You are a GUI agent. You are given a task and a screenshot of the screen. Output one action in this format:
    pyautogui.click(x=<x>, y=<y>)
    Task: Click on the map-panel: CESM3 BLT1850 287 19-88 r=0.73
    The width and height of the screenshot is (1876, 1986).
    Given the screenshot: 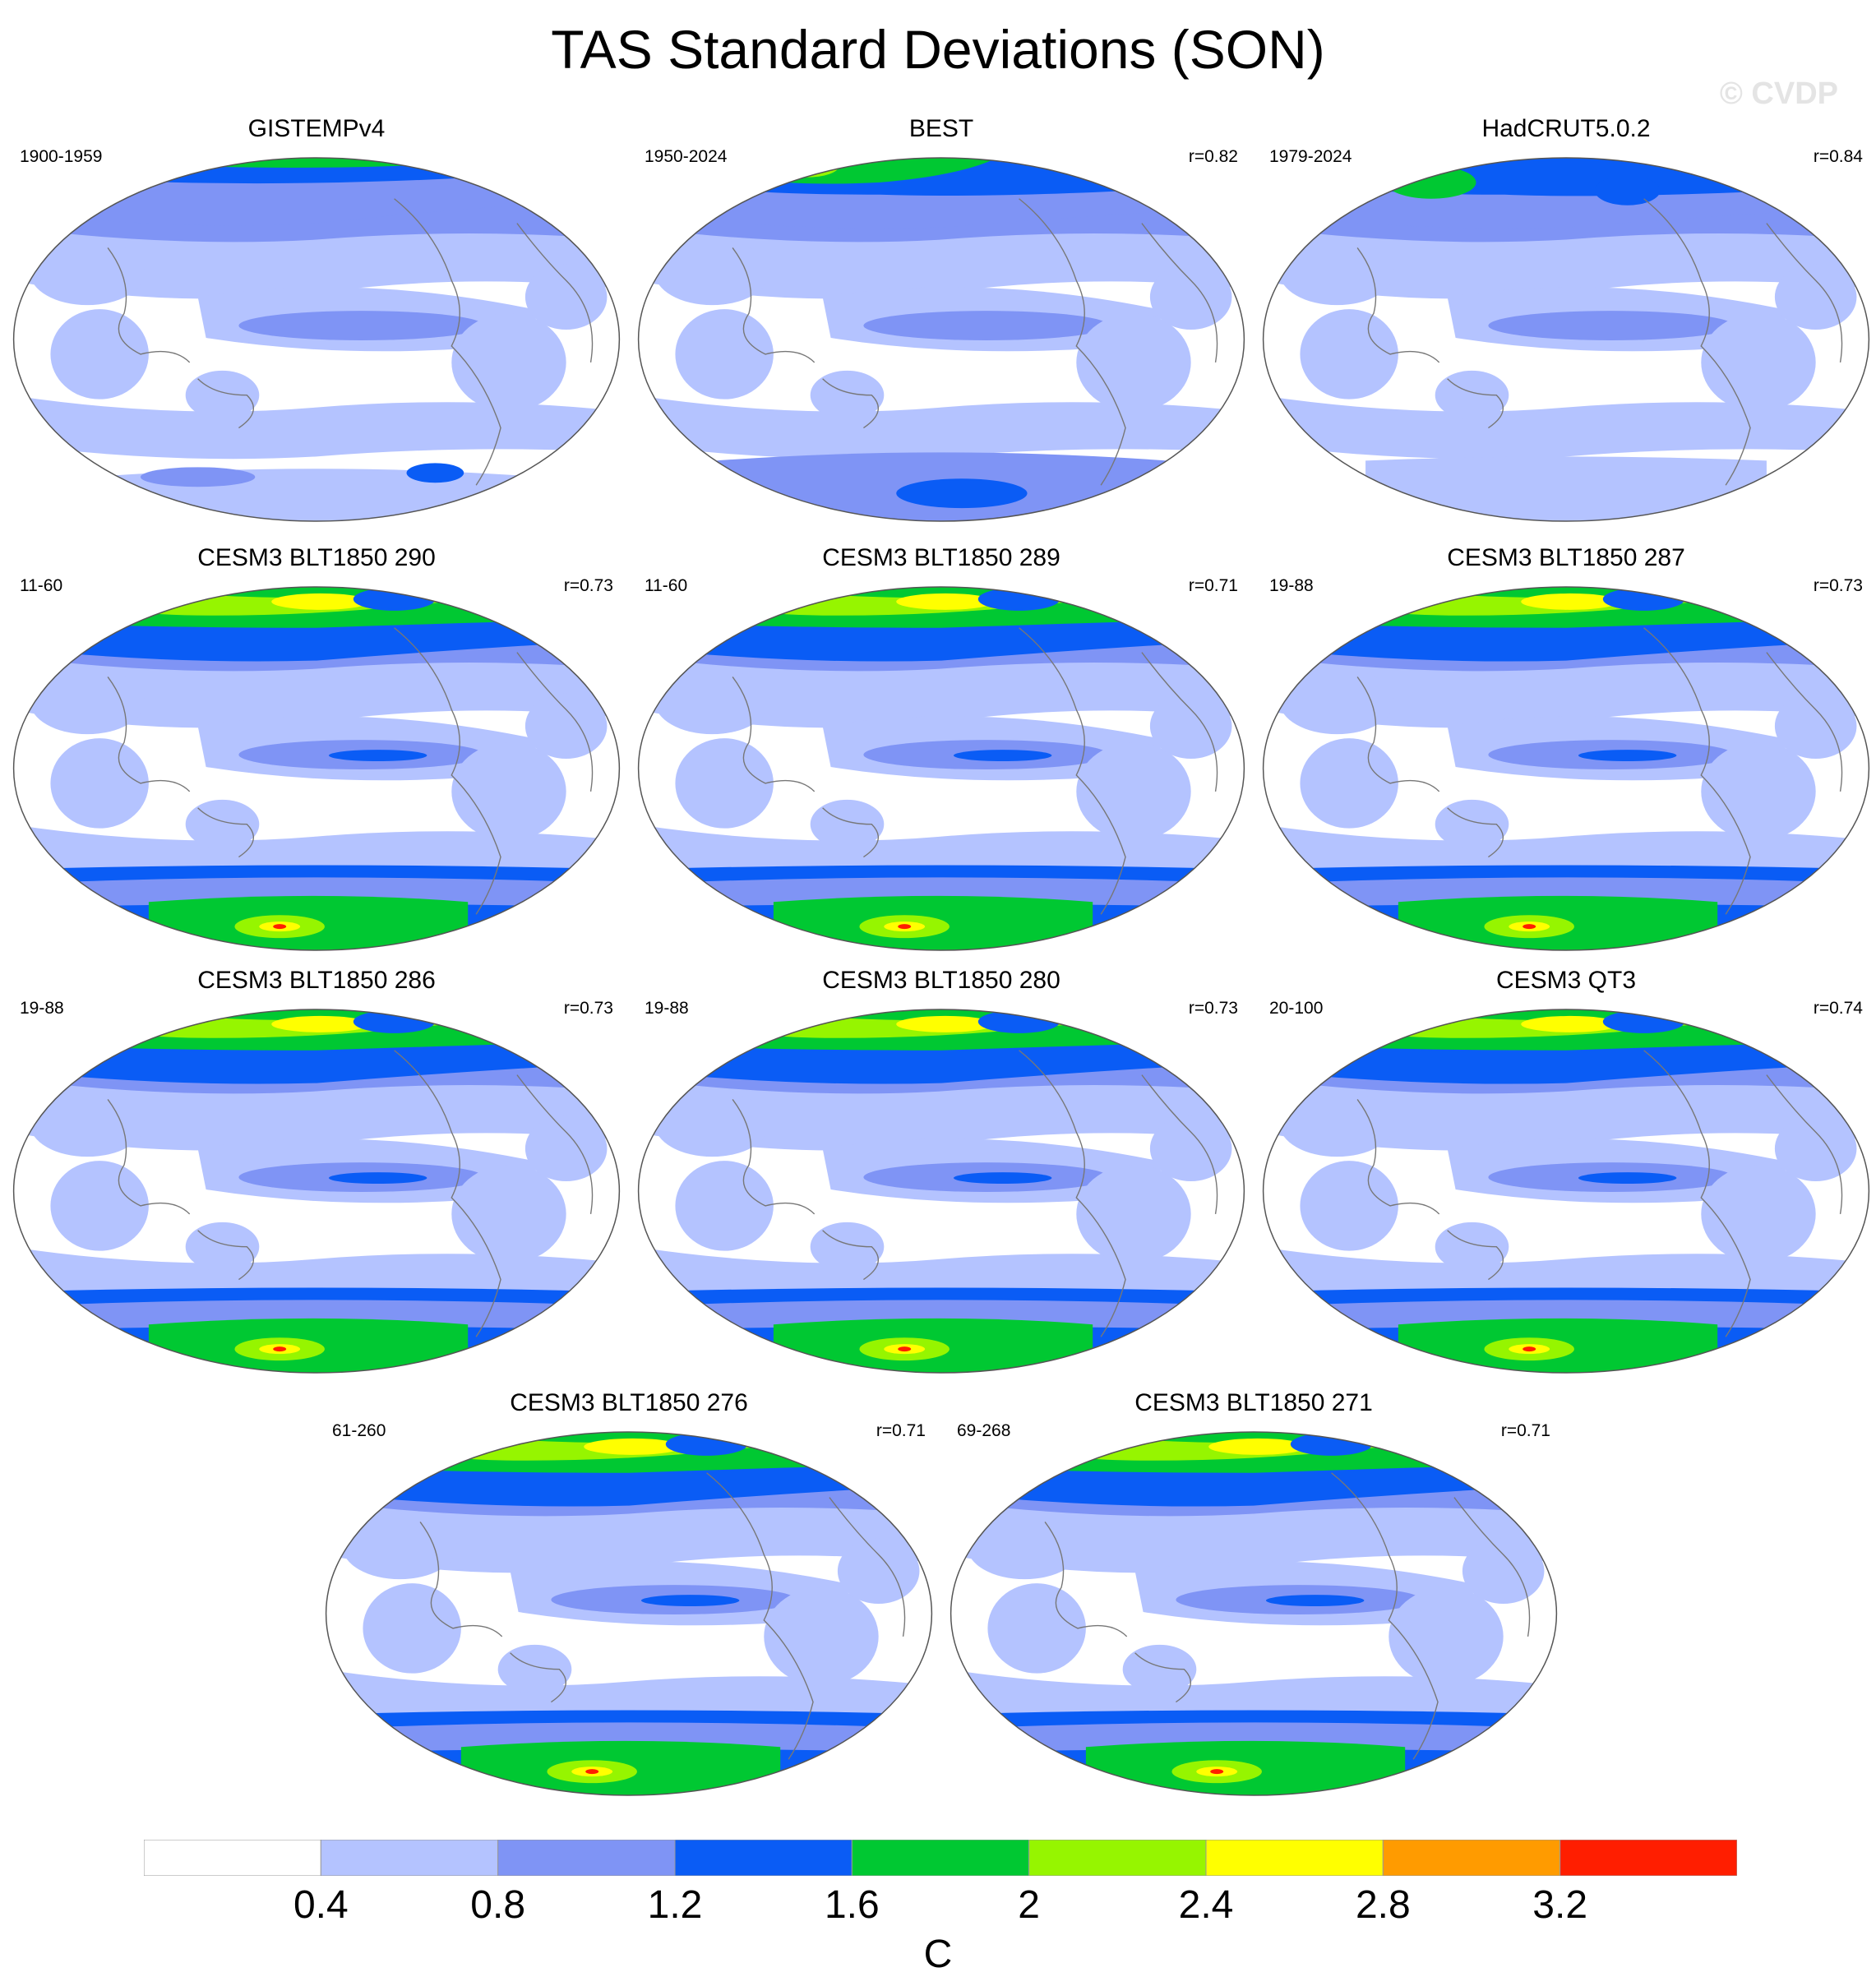 What is the action you would take?
    pyautogui.click(x=1566, y=749)
    